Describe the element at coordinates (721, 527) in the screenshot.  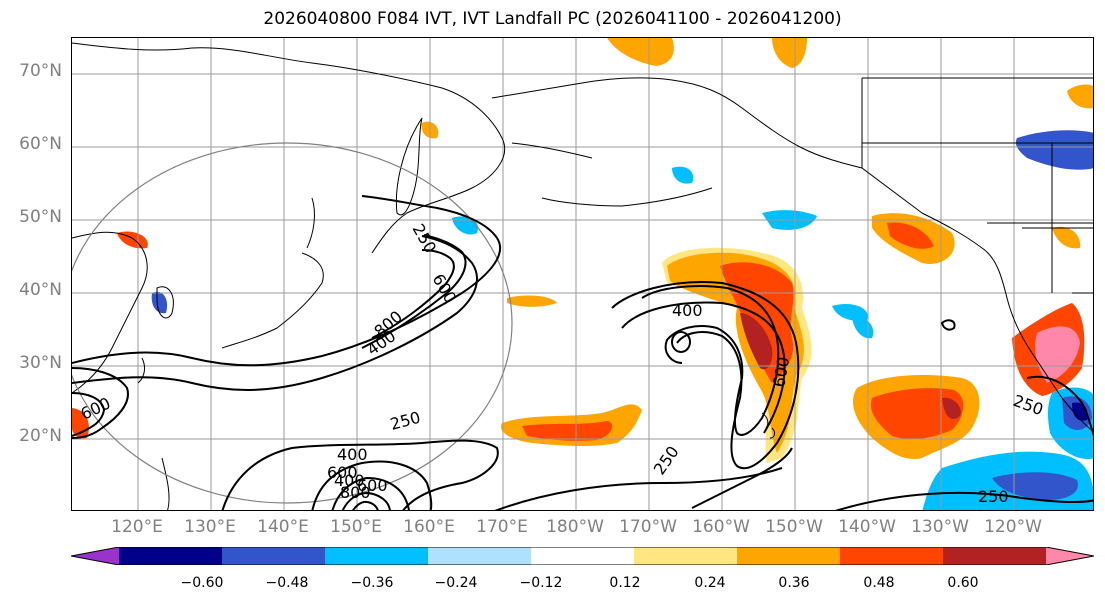
I see `lon-label-160w: 160°W` at that location.